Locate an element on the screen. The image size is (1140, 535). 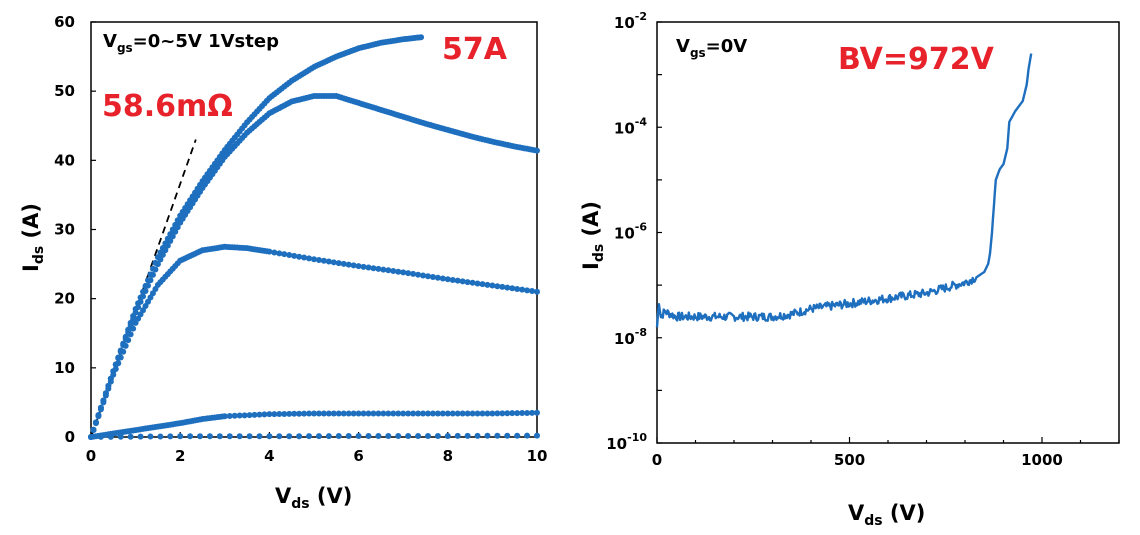
right-y-tick-label: 10⁻⁴ is located at coordinates (630, 126).